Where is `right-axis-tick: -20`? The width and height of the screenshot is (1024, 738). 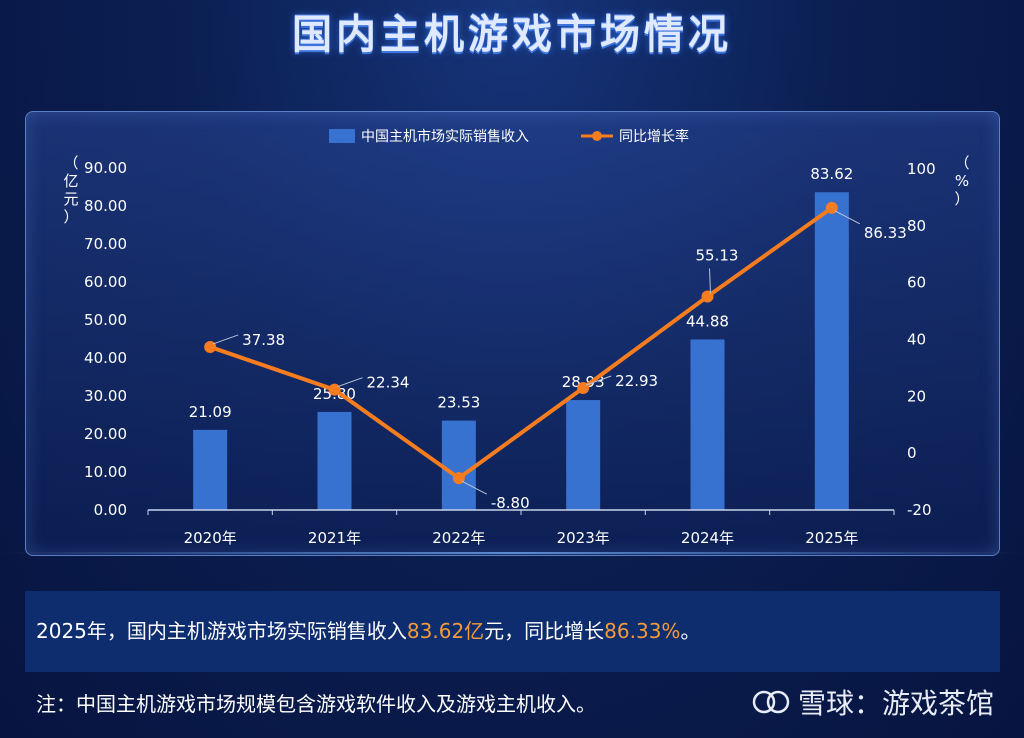 right-axis-tick: -20 is located at coordinates (919, 510).